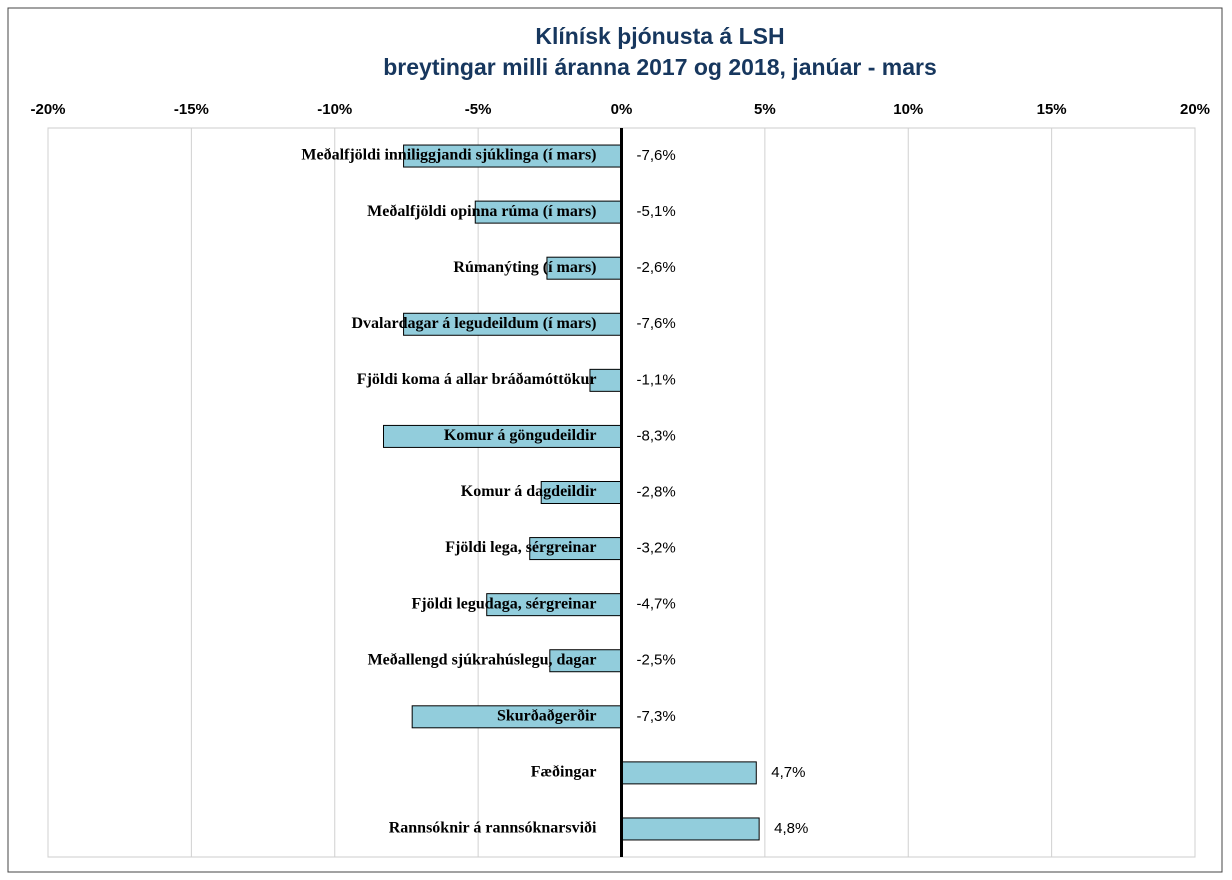 This screenshot has width=1232, height=880. Describe the element at coordinates (622, 109) in the screenshot. I see `x-tick-label: 0%` at that location.